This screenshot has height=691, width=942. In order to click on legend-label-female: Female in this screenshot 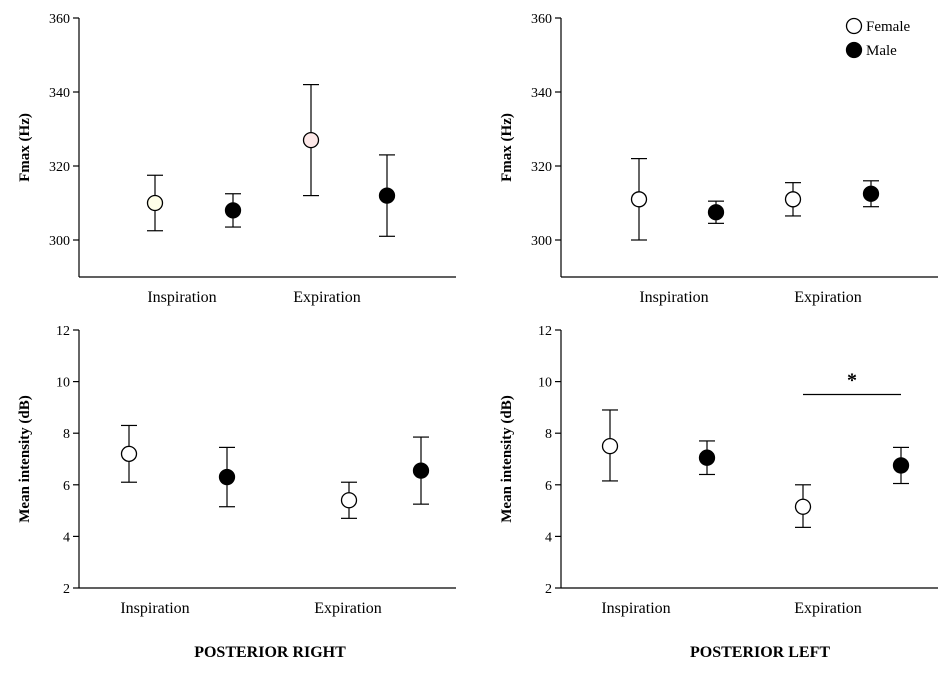, I will do `click(888, 27)`.